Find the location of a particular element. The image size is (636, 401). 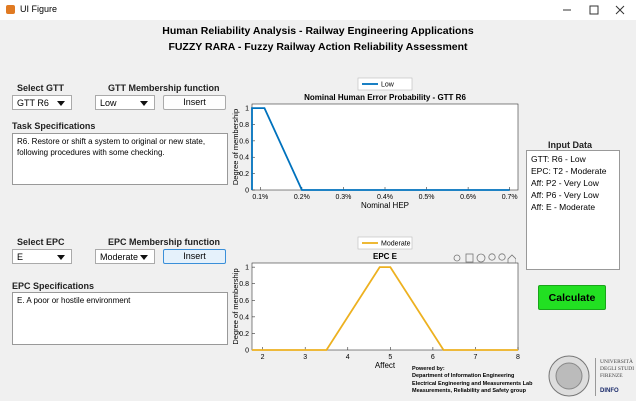

gtt-membership-dropdown: Low is located at coordinates (125, 102).